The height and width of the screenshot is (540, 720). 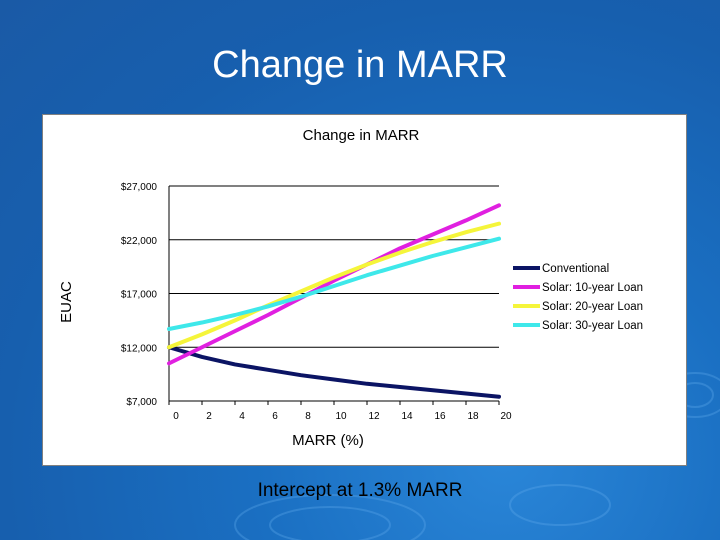 What do you see at coordinates (176, 416) in the screenshot?
I see `x-tick-label: 0` at bounding box center [176, 416].